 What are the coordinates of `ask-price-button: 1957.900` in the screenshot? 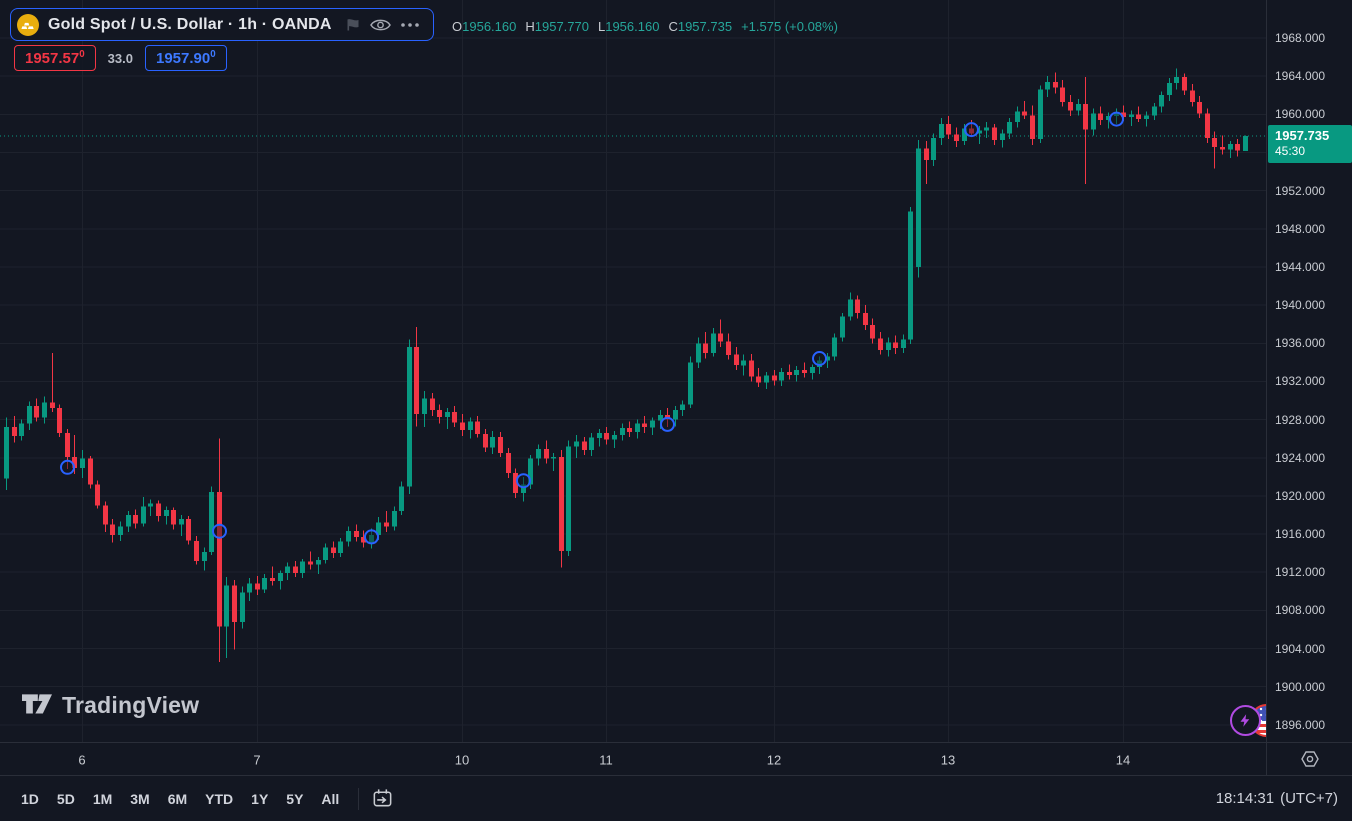 It's located at (185, 58).